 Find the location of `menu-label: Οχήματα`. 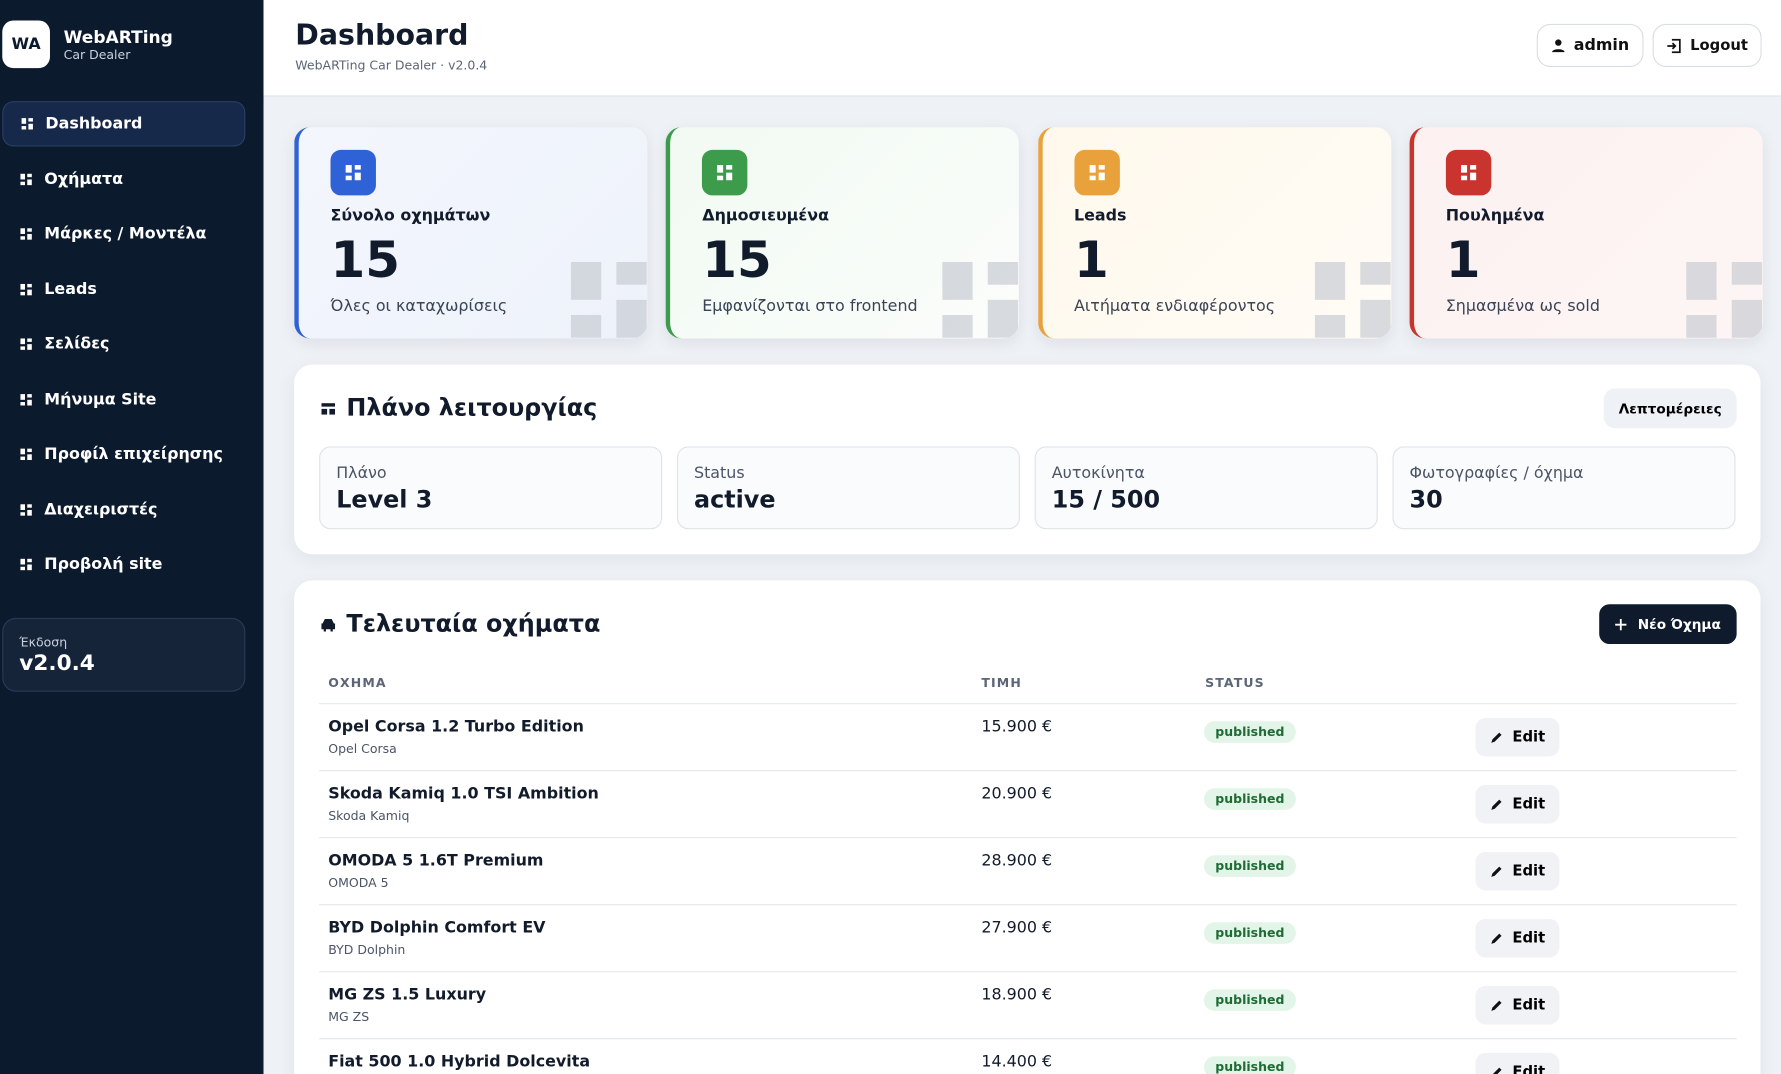

menu-label: Οχήματα is located at coordinates (84, 178).